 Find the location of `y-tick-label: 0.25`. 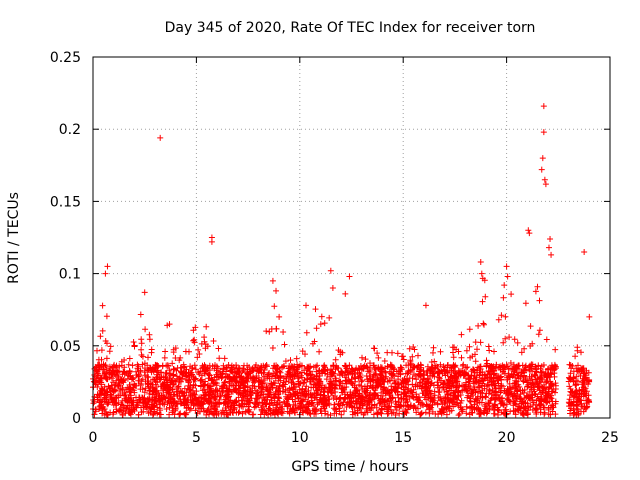

y-tick-label: 0.25 is located at coordinates (65, 58).